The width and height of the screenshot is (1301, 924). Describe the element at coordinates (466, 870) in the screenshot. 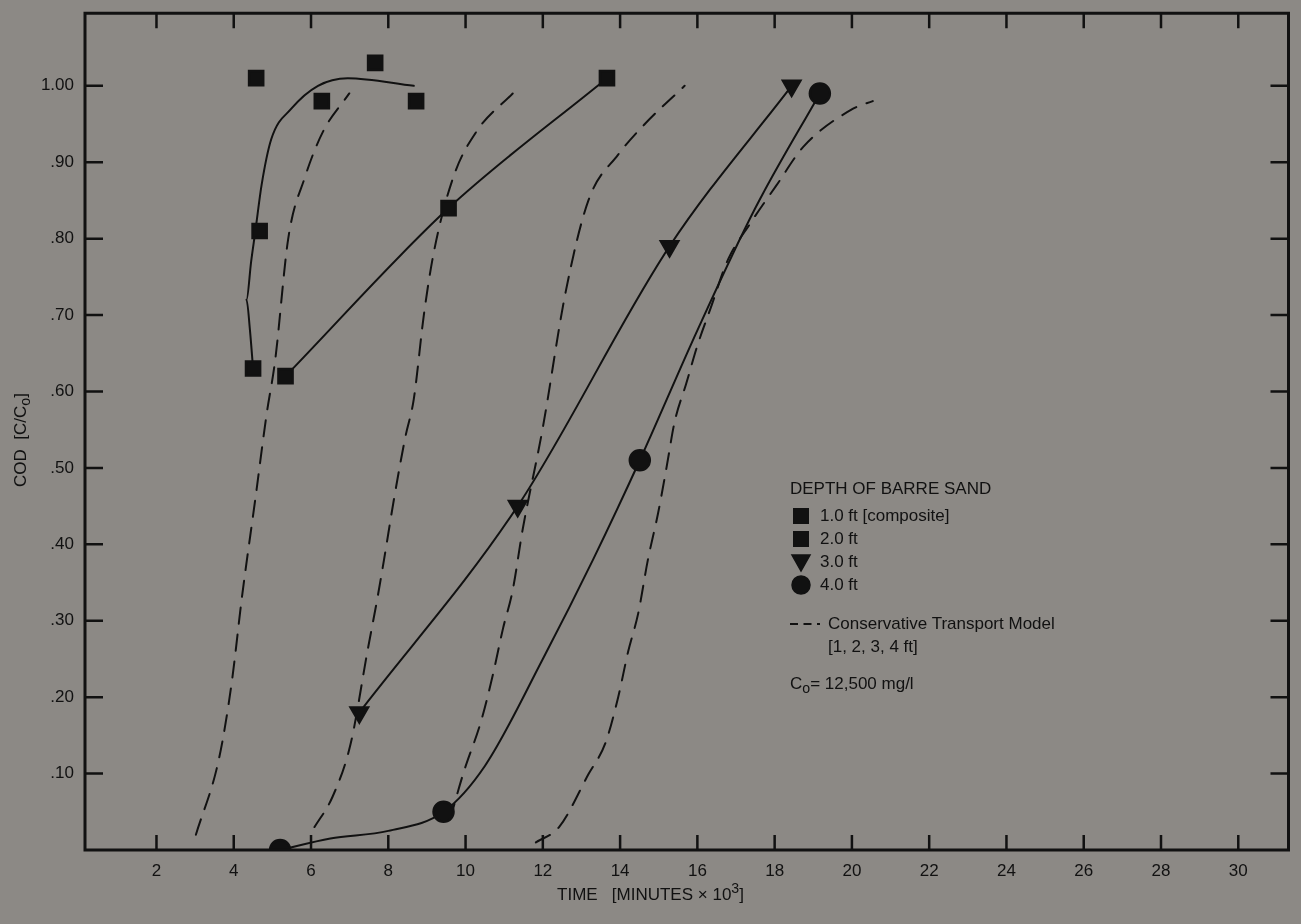

I see `x-tick-label: 10` at that location.